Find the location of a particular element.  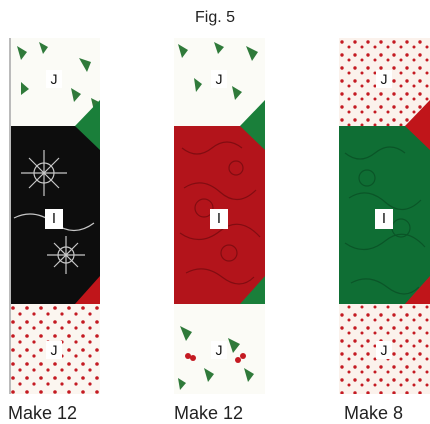

figure-title: Fig. 5 is located at coordinates (214, 17).